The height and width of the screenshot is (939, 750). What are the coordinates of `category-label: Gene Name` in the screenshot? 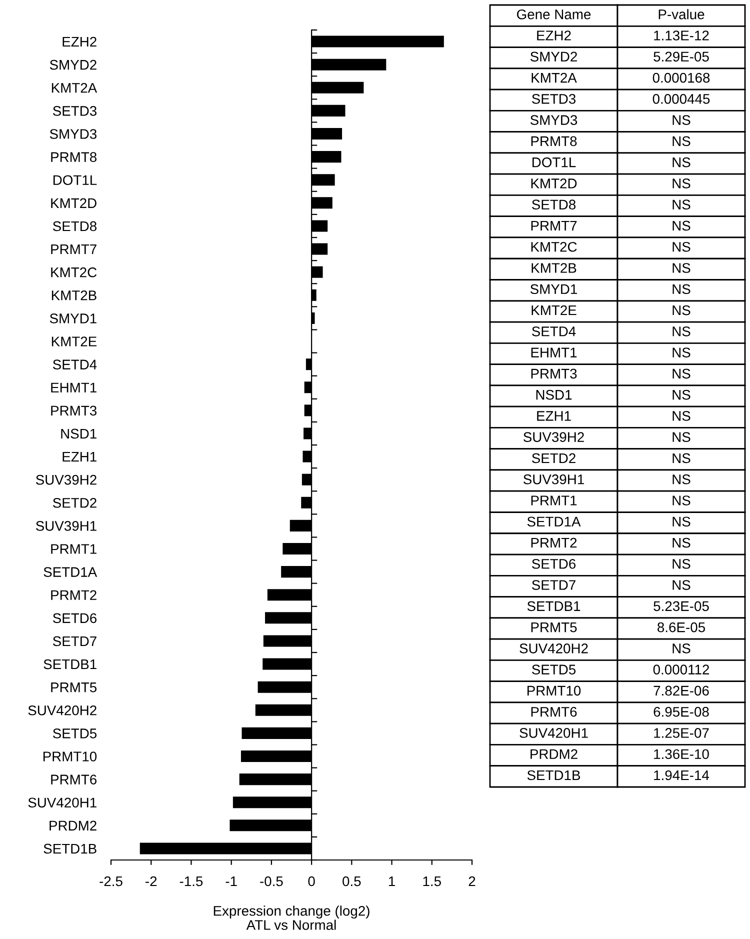 It's located at (554, 14).